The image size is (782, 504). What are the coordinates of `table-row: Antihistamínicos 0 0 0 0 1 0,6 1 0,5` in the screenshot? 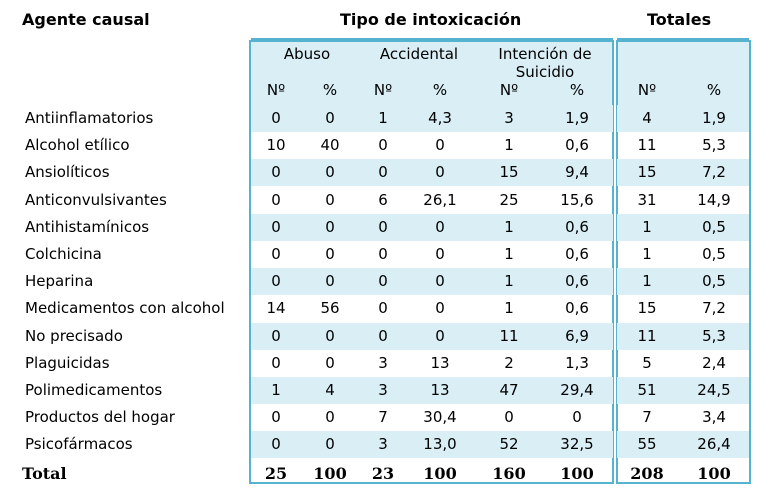 It's located at (391, 227).